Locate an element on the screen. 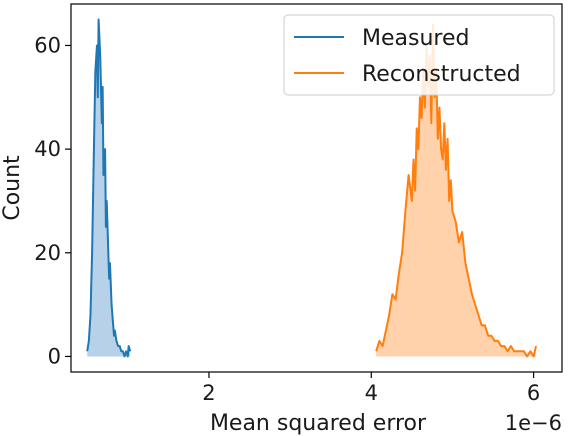 This screenshot has width=570, height=436. x-axis: 2 4 6 is located at coordinates (371, 388).